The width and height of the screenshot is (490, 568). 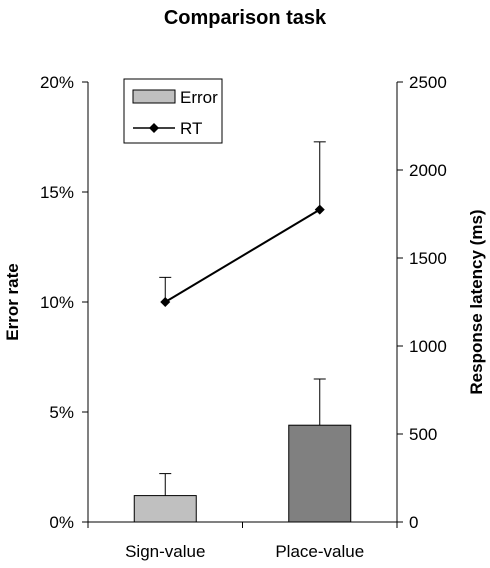 What do you see at coordinates (242, 541) in the screenshot?
I see `x-axis-ticks: Sign-value Place-value` at bounding box center [242, 541].